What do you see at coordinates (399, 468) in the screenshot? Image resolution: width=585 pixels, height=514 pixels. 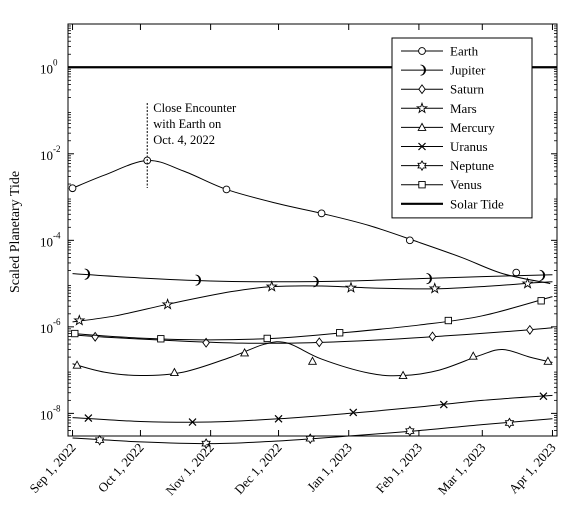 I see `x-tick-label: Feb 1, 2023` at bounding box center [399, 468].